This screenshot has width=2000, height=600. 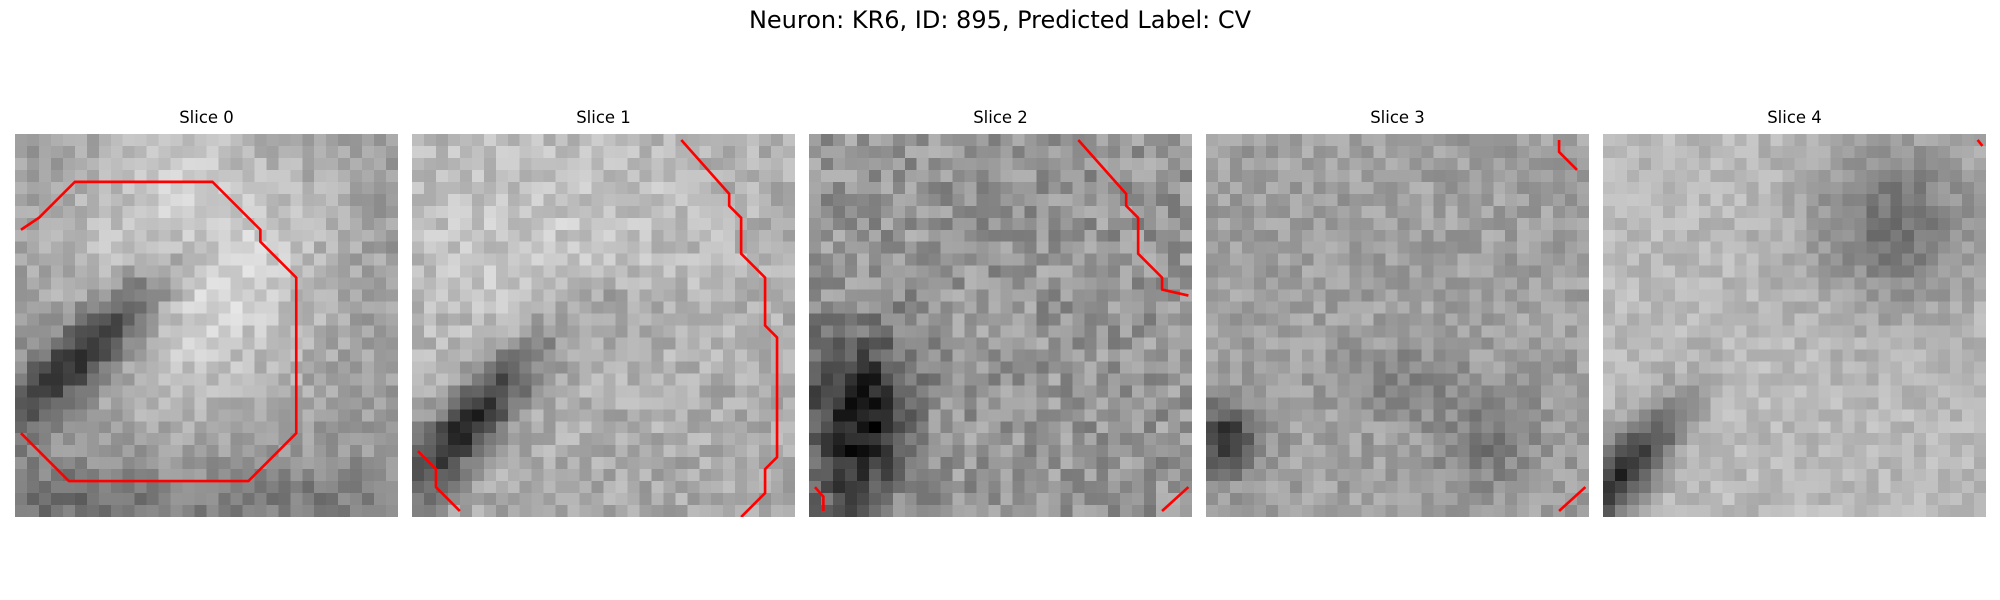 What do you see at coordinates (1794, 117) in the screenshot?
I see `slice-title: Slice 4` at bounding box center [1794, 117].